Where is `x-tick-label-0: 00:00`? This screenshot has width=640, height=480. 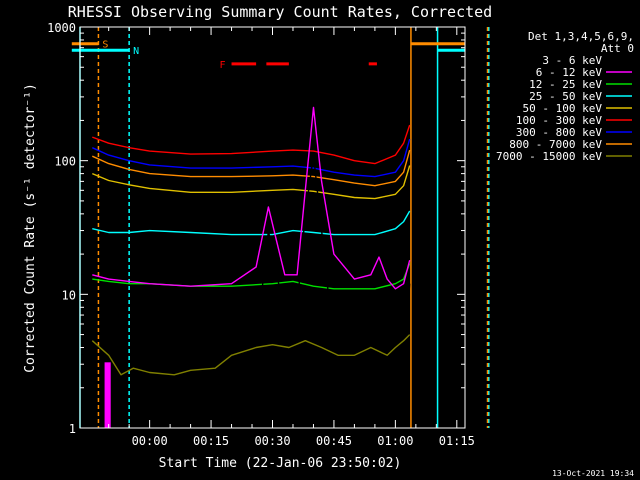
x-tick-label-0: 00:00 is located at coordinates (150, 441).